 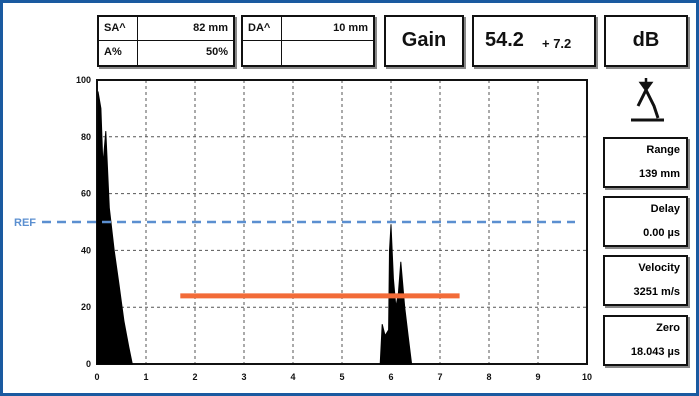 What do you see at coordinates (194, 377) in the screenshot?
I see `x-tick-label: 2` at bounding box center [194, 377].